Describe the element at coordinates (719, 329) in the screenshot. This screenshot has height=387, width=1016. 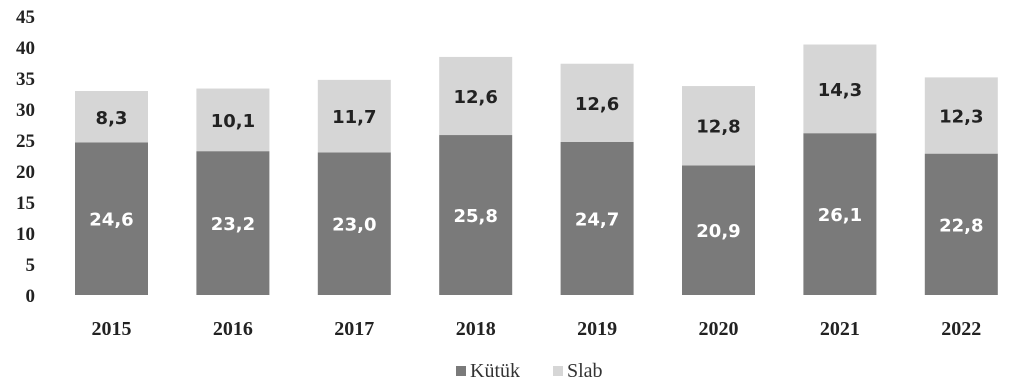
I see `x-tick-label: 2020` at that location.